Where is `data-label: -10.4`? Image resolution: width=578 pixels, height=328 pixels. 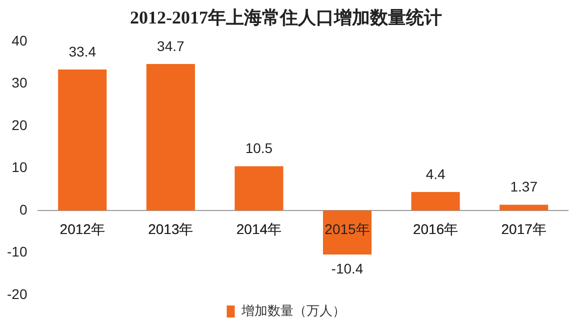 data-label: -10.4 is located at coordinates (347, 268).